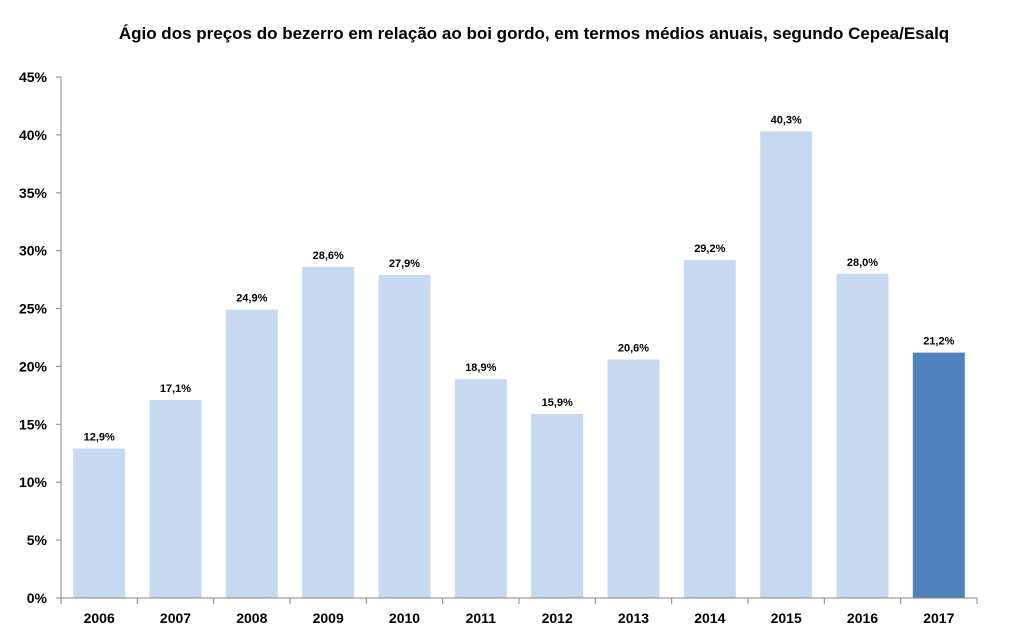  I want to click on x-tick-label-2011: 2011, so click(481, 618).